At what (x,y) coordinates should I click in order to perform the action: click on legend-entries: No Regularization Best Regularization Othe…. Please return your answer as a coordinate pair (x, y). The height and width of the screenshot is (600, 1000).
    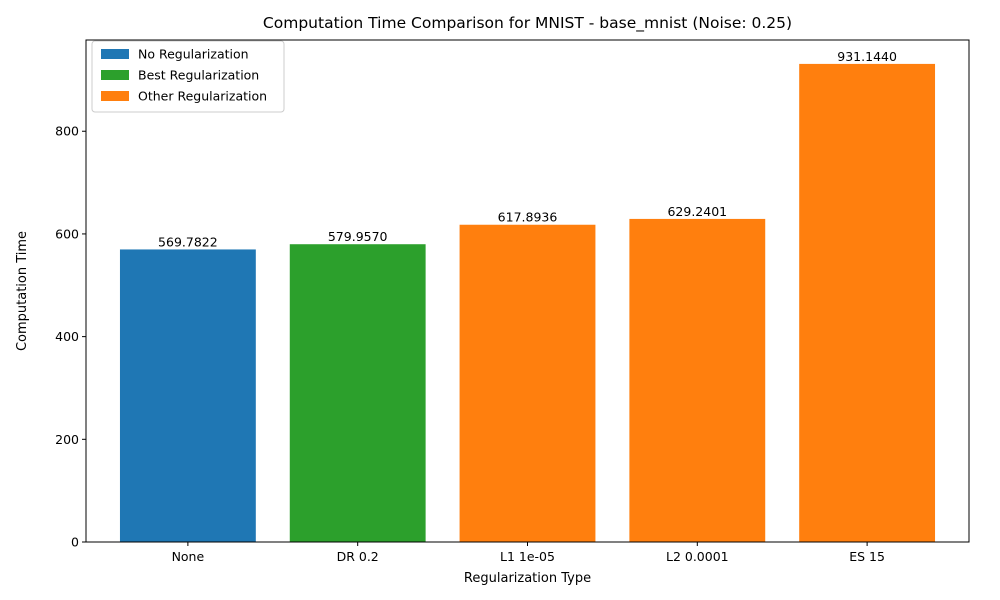
    Looking at the image, I should click on (184, 75).